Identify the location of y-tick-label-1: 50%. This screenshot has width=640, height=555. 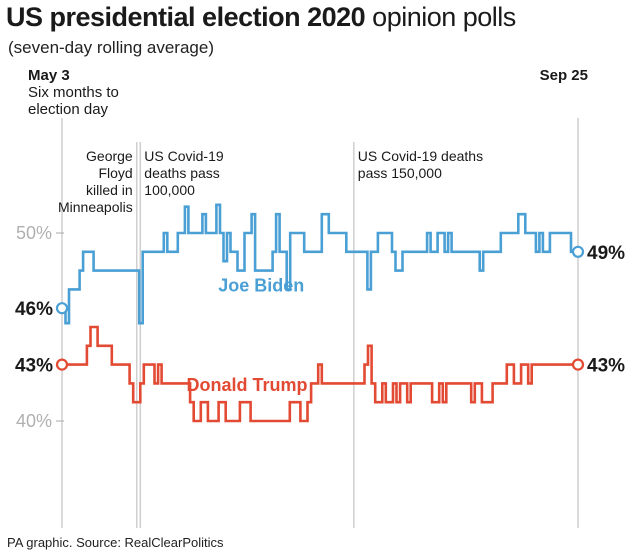
(34, 233).